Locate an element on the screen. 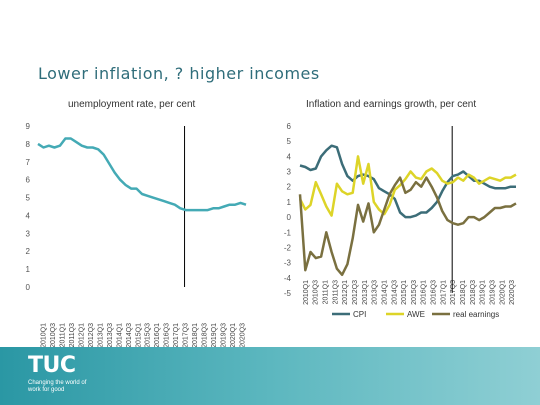 Image resolution: width=540 pixels, height=405 pixels. footer-banner is located at coordinates (270, 376).